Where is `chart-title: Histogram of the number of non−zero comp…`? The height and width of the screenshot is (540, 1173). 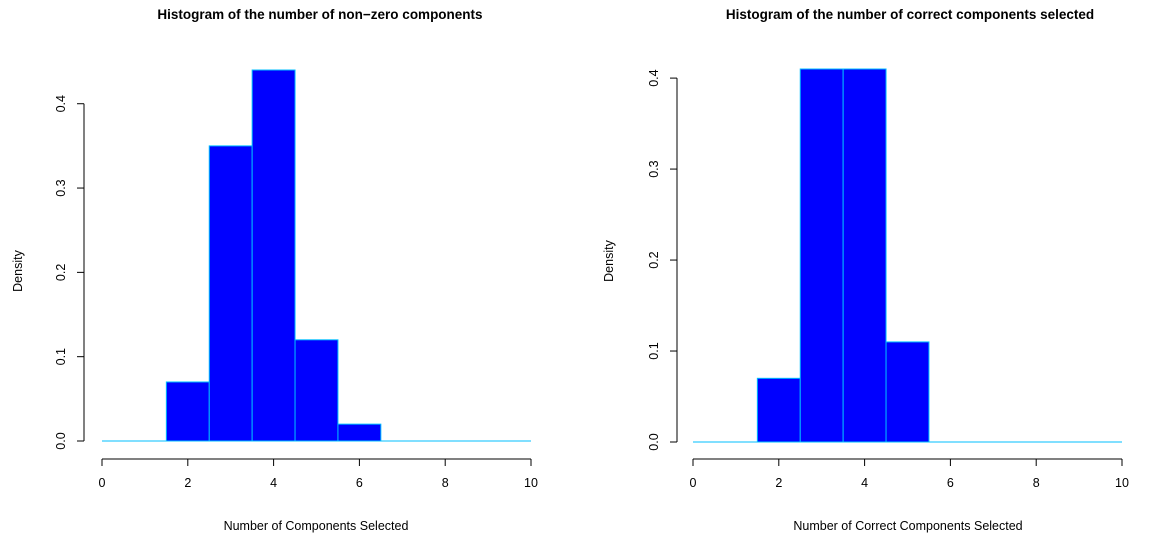 chart-title: Histogram of the number of non−zero comp… is located at coordinates (319, 14).